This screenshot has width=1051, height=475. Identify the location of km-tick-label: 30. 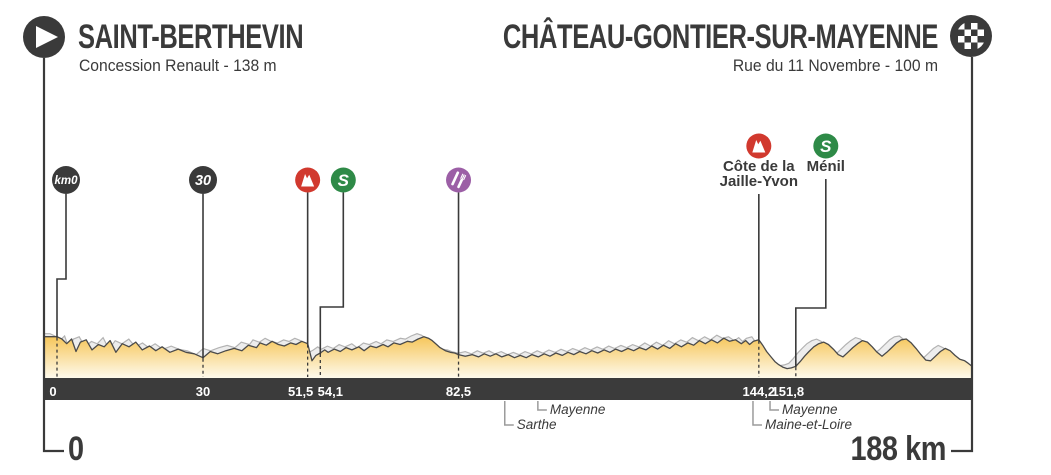
(203, 391).